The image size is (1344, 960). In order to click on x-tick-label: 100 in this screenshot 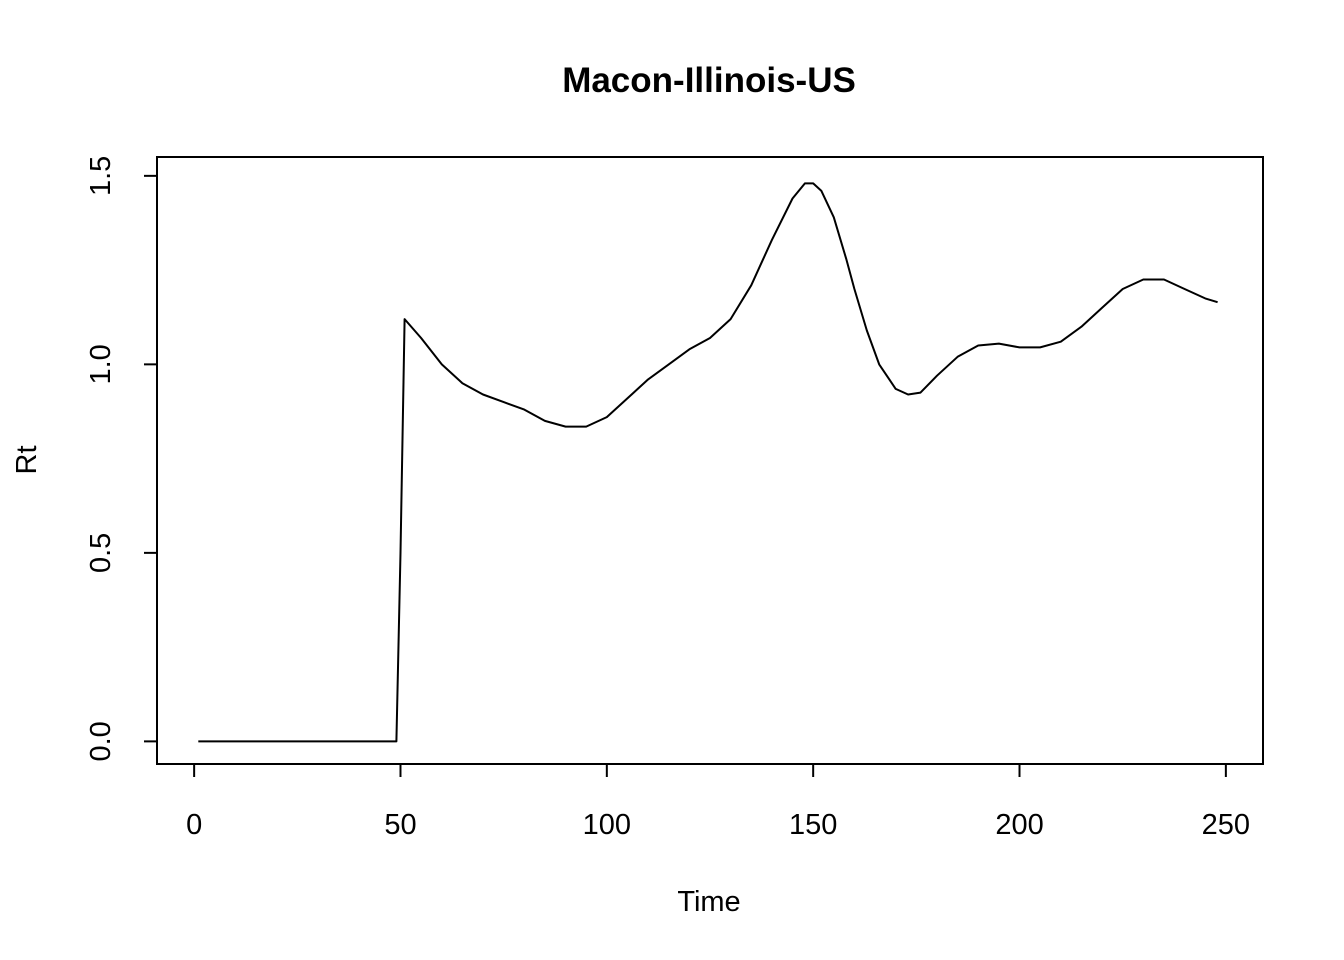, I will do `click(607, 825)`.